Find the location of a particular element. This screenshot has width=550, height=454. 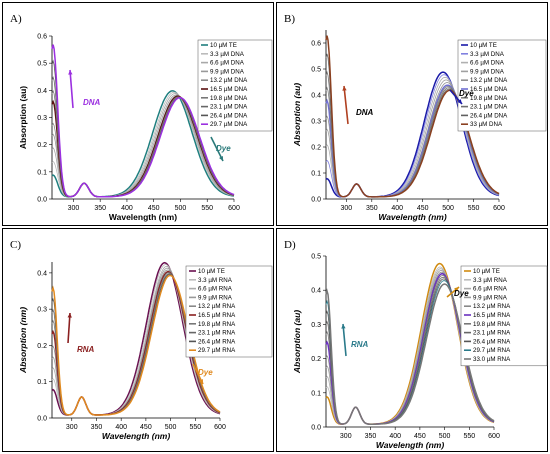

series-line is located at coordinates (143, 121).